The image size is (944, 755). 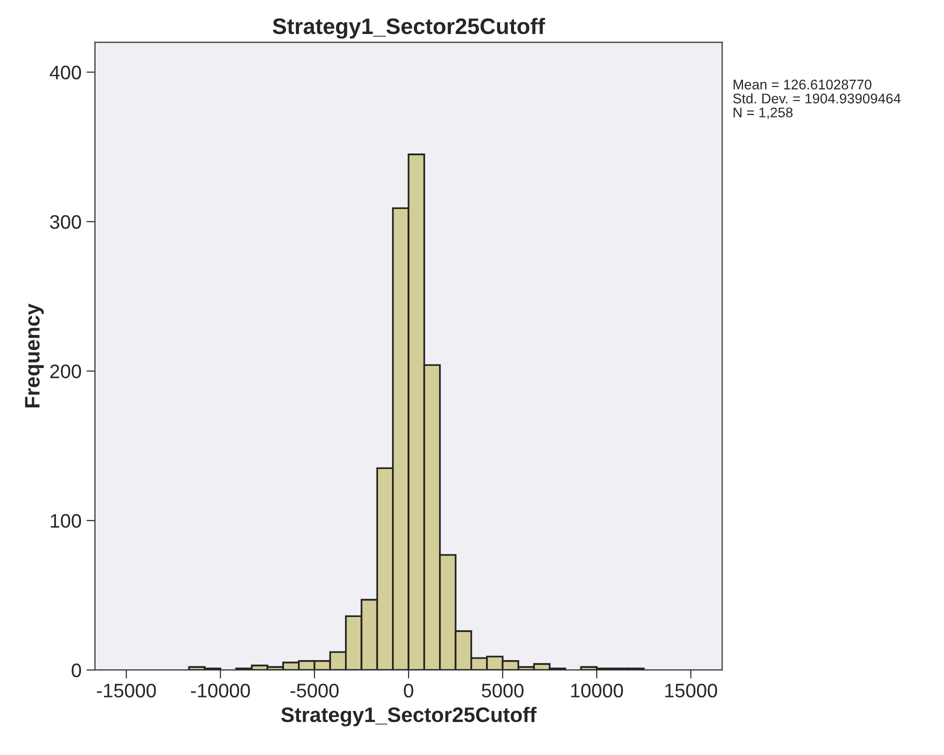 I want to click on x-tick-label: 10000, so click(x=597, y=691).